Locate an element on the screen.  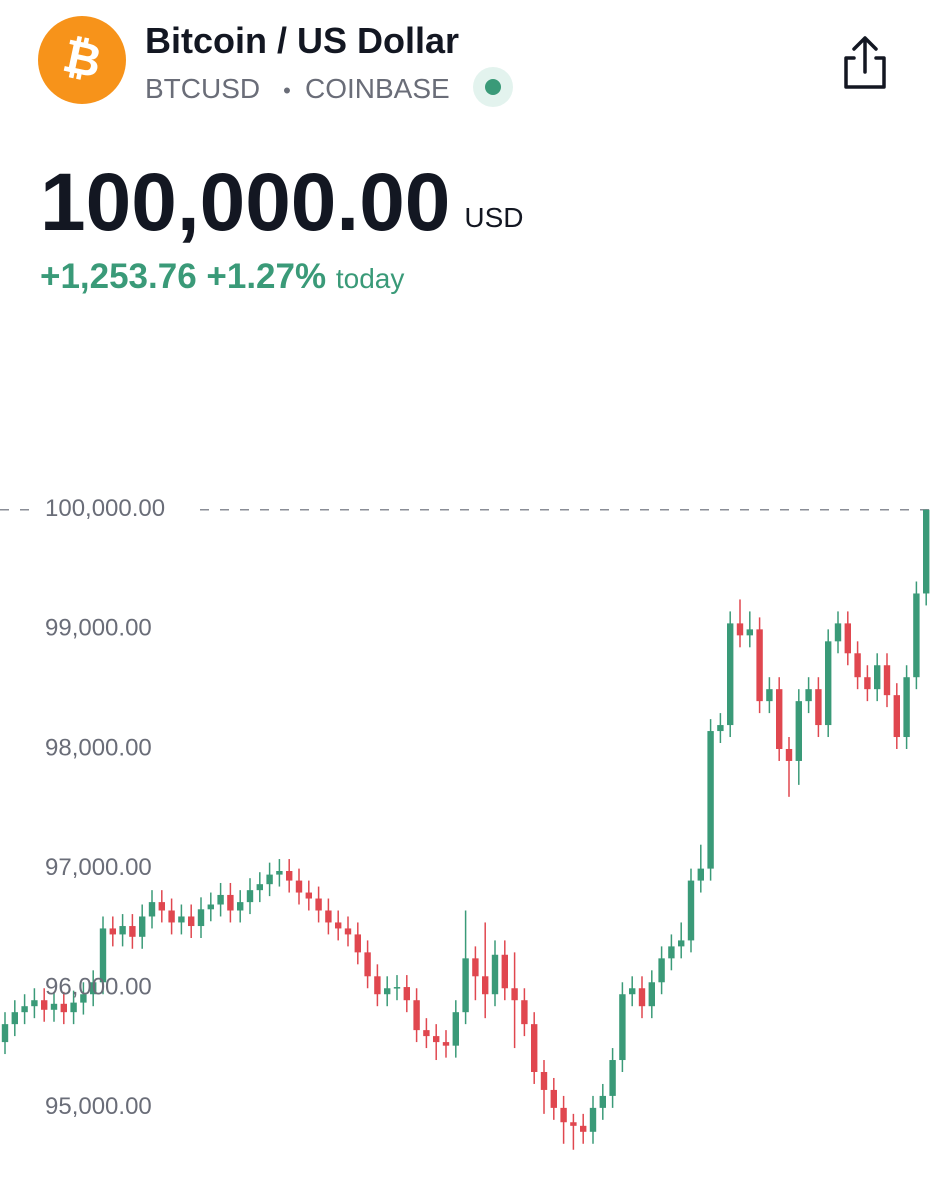
y-tick-label: 100,000.00 is located at coordinates (105, 508).